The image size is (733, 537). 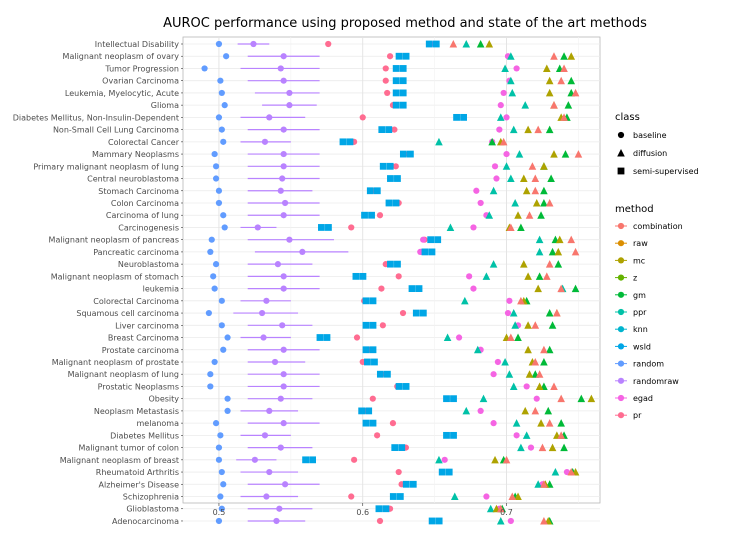 What do you see at coordinates (128, 448) in the screenshot?
I see `category-label: Malignant tumor of colon` at bounding box center [128, 448].